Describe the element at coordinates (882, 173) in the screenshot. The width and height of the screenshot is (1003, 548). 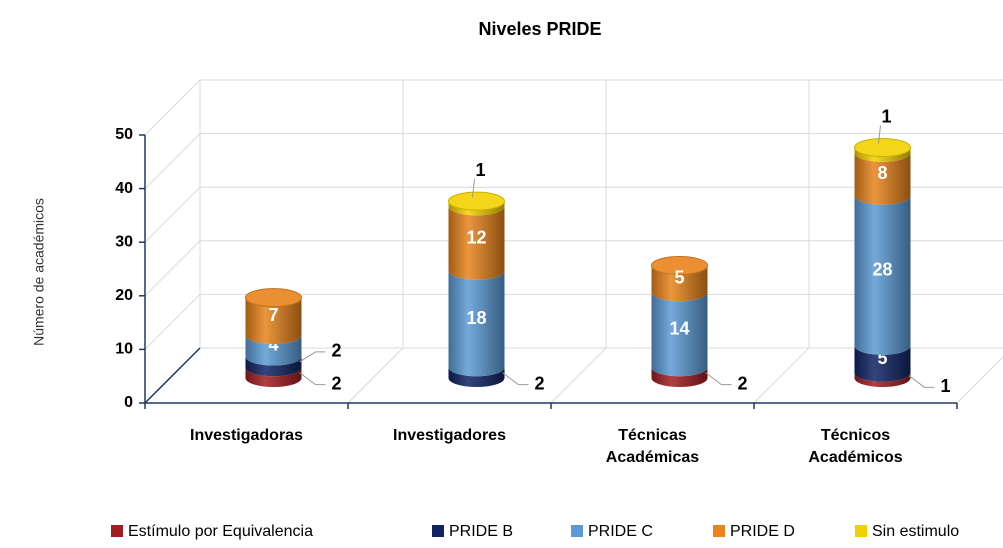
I see `value-label: 8` at that location.